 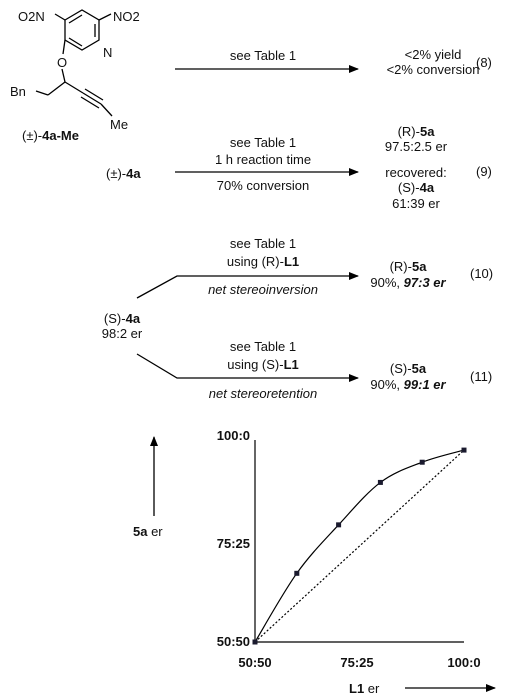 I want to click on no2-left-label: O2N, so click(x=31, y=16).